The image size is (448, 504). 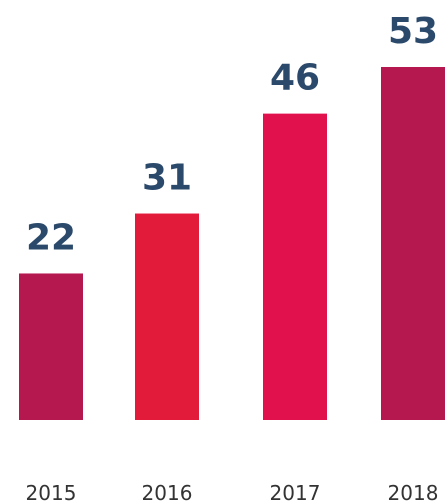 I want to click on bar-value-label-2018: 53, so click(x=413, y=31).